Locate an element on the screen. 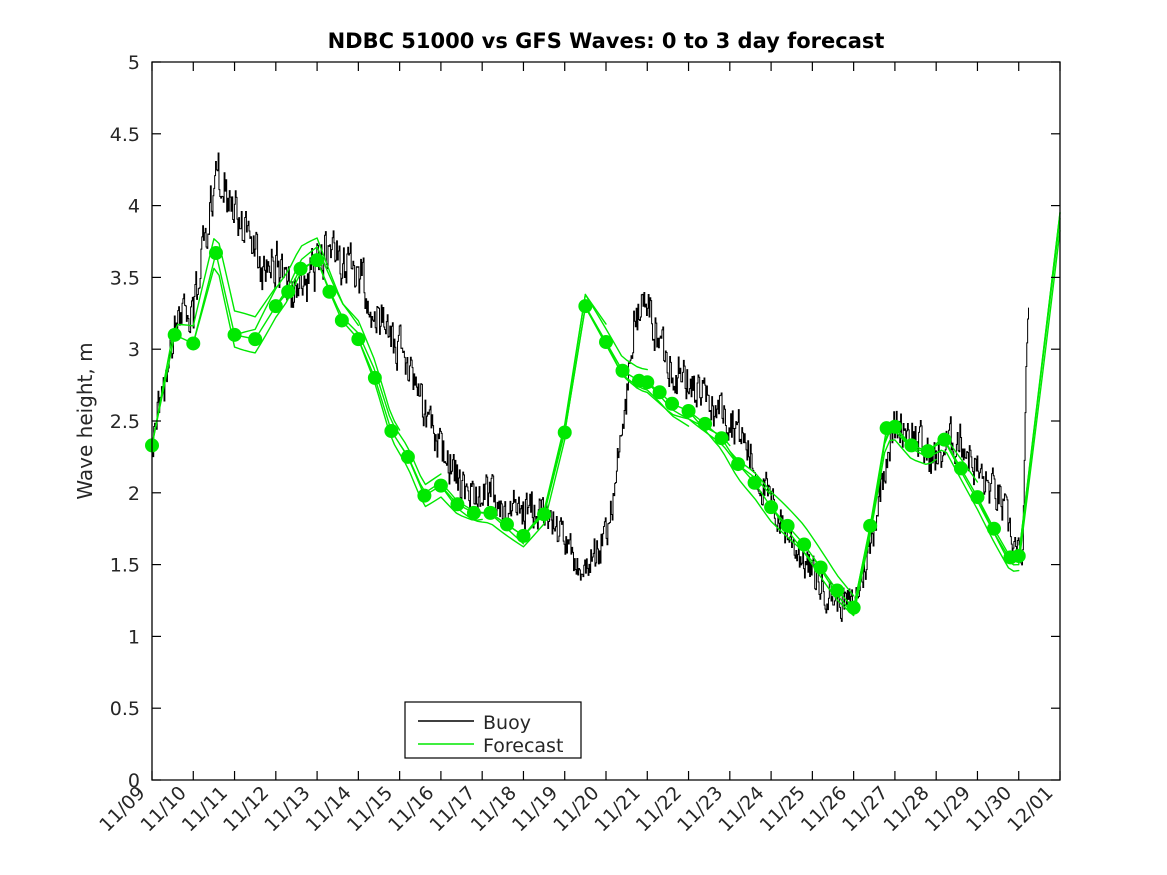 This screenshot has width=1167, height=875. x-tick-label: 11/21 is located at coordinates (618, 809).